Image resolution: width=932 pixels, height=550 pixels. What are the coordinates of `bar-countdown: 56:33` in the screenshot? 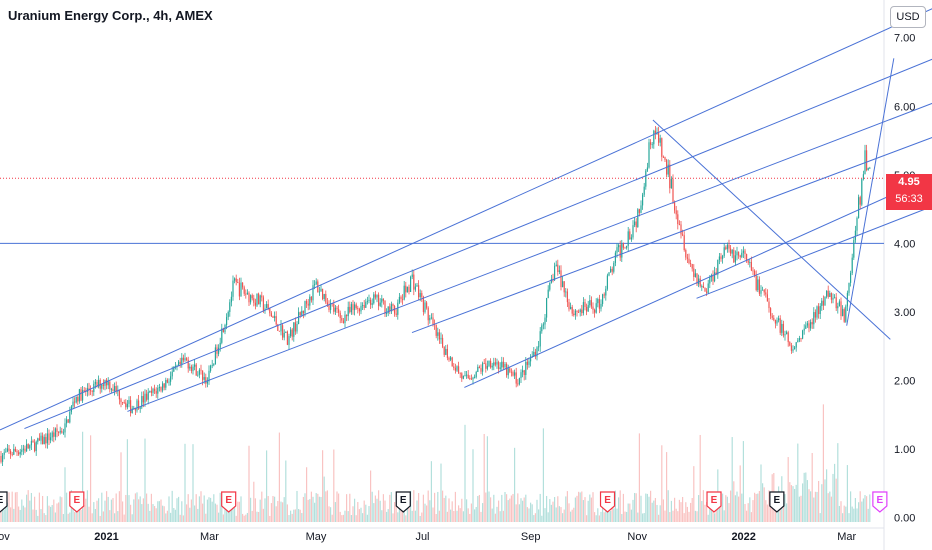 It's located at (909, 199).